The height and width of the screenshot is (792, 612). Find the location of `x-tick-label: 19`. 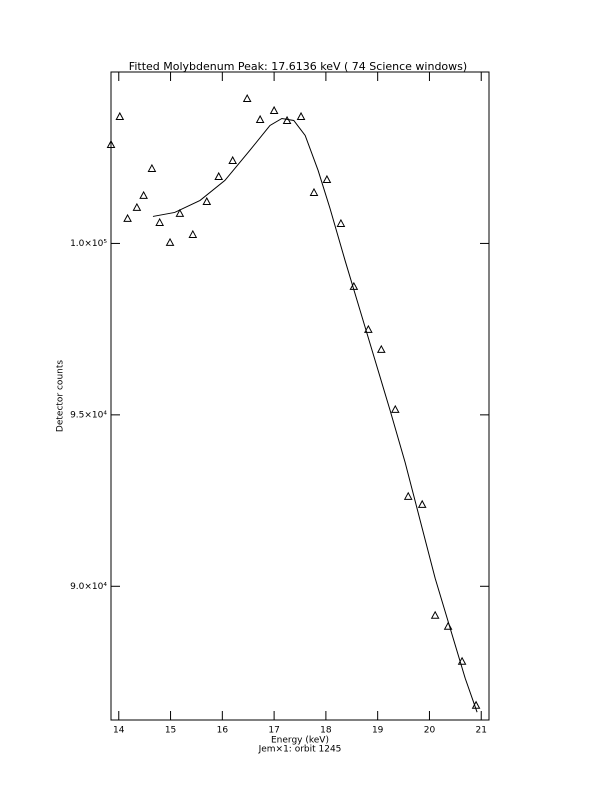

x-tick-label: 19 is located at coordinates (378, 731).